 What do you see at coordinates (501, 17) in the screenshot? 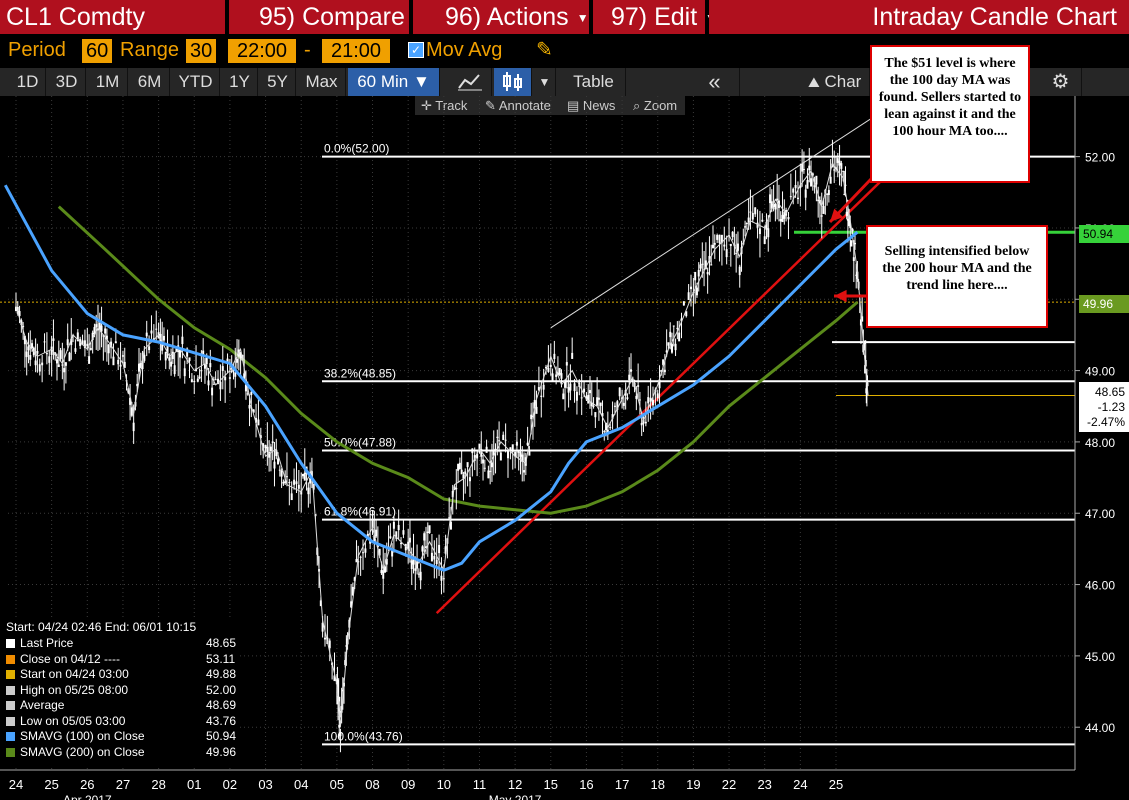
I see `actions-button: 96) Actions ▼` at bounding box center [501, 17].